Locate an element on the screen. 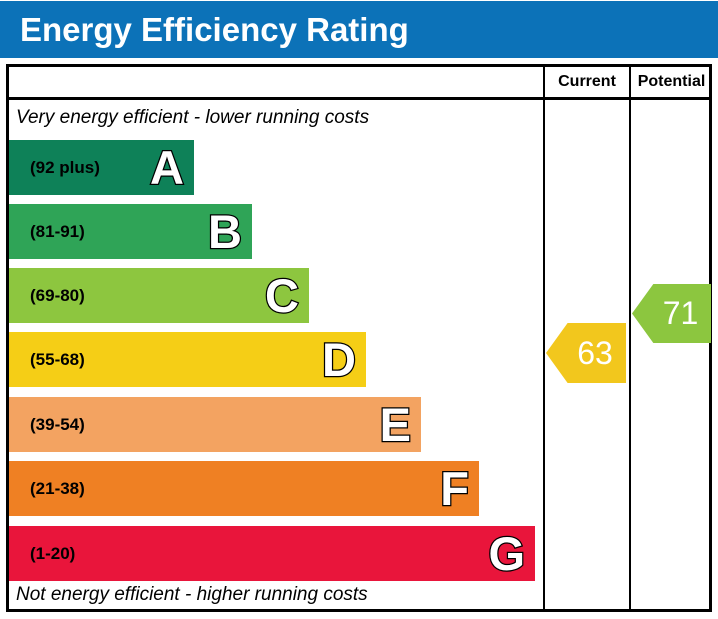  band-f-range: (21-38) is located at coordinates (57, 488).